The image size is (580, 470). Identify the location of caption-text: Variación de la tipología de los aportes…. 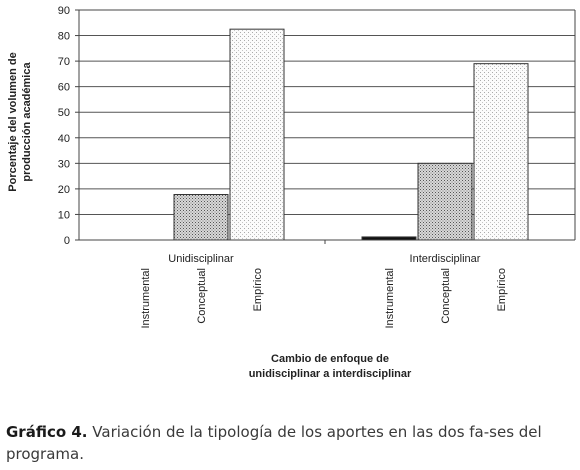
(274, 443).